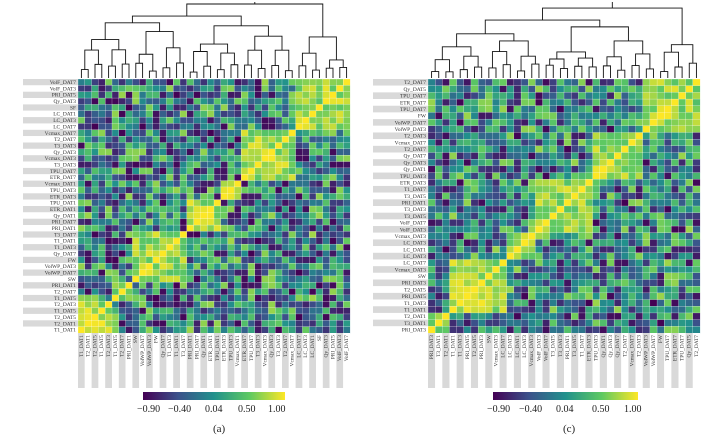 Image resolution: width=720 pixels, height=438 pixels. What do you see at coordinates (65, 102) in the screenshot?
I see `row-label: Qy_DAT3` at bounding box center [65, 102].